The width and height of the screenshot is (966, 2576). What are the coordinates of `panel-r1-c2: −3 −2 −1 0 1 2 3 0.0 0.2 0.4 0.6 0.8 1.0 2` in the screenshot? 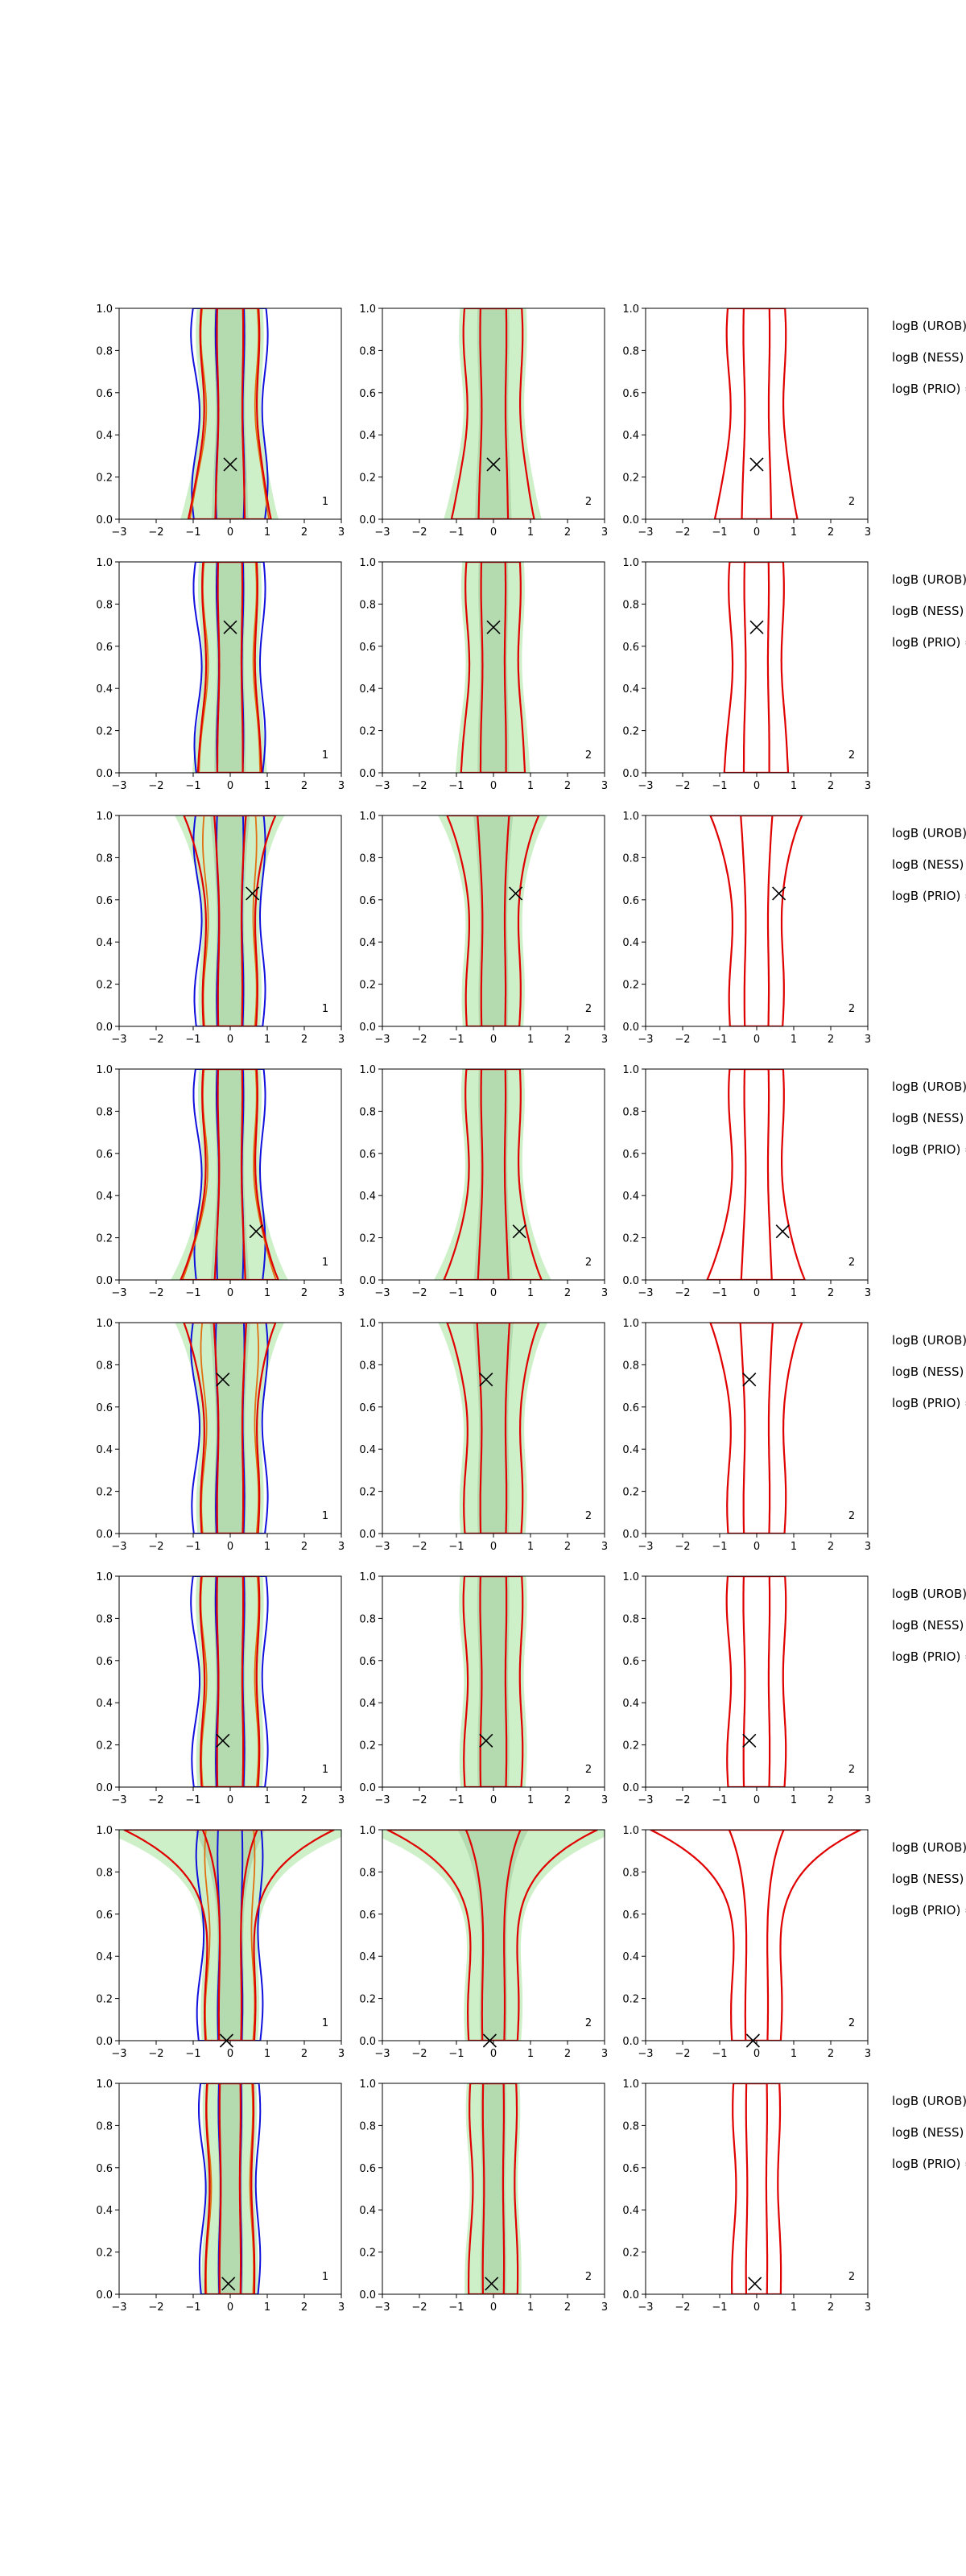 It's located at (483, 421).